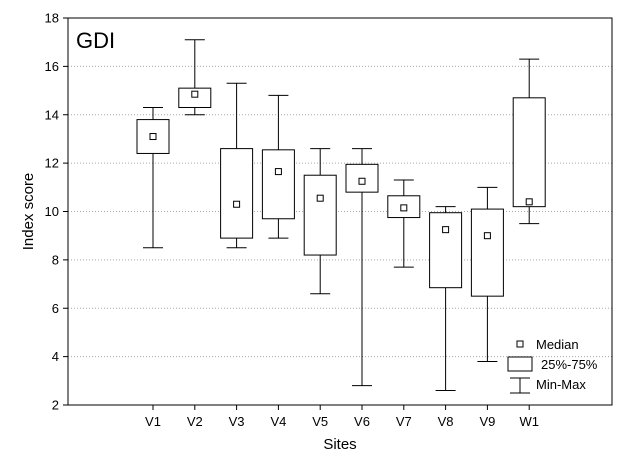  Describe the element at coordinates (446, 250) in the screenshot. I see `iqr-box-V8` at that location.